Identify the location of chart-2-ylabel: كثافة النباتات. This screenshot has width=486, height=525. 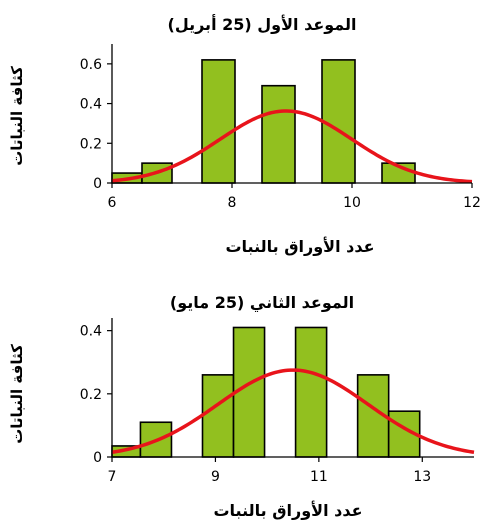
(17, 394).